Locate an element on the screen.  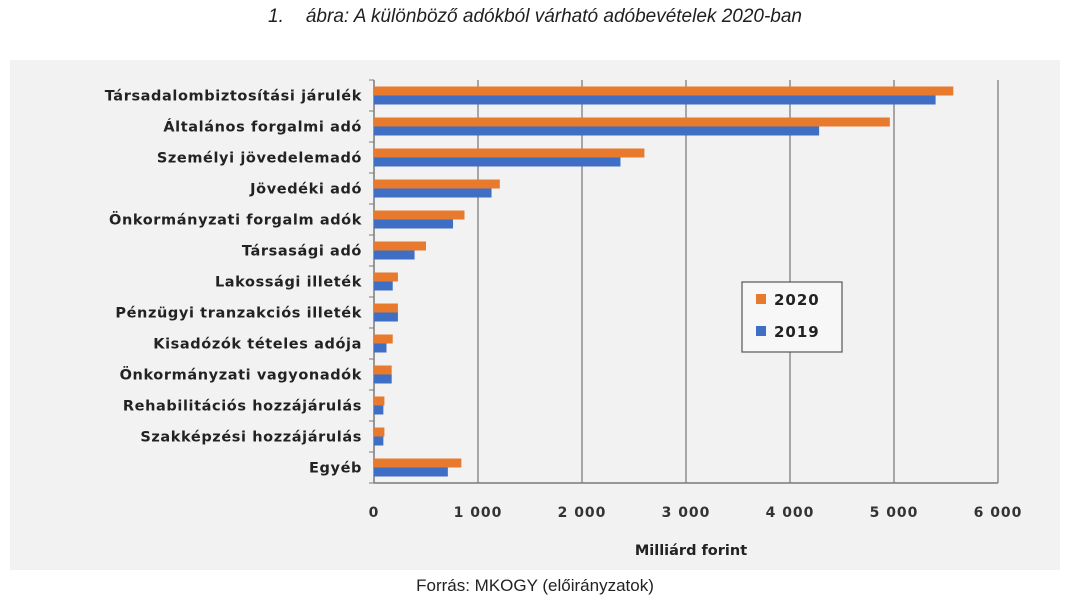
x-tick-label: 5 000 is located at coordinates (894, 513).